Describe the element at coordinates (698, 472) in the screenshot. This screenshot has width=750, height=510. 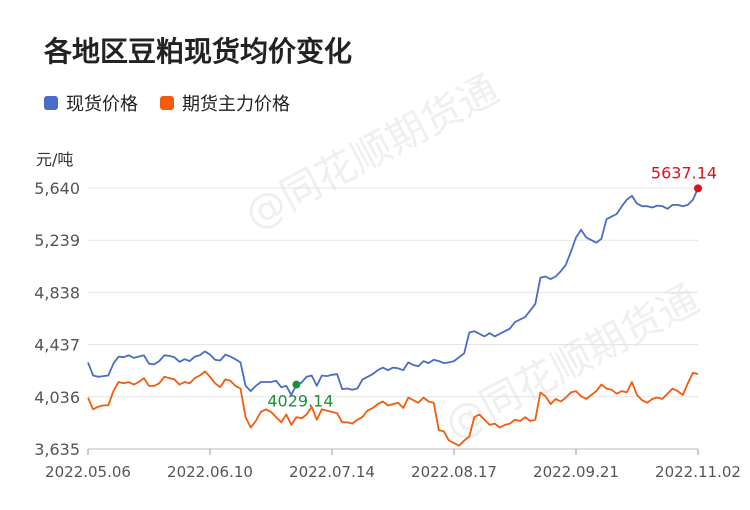
I see `x-tick-label: 2022.11.02` at that location.